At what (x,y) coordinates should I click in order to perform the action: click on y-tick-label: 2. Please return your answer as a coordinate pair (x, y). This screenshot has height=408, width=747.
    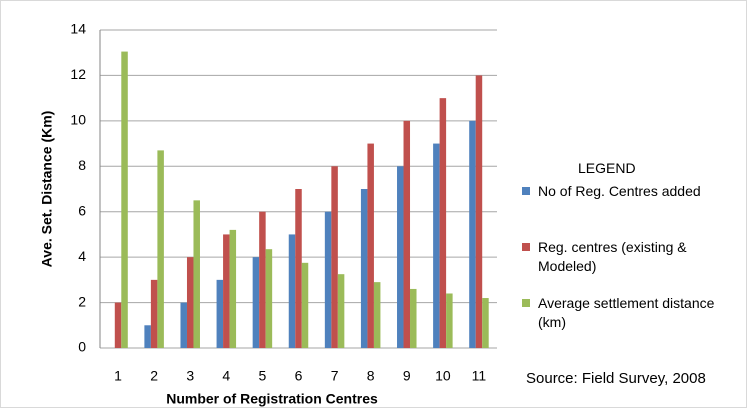
    Looking at the image, I should click on (82, 301).